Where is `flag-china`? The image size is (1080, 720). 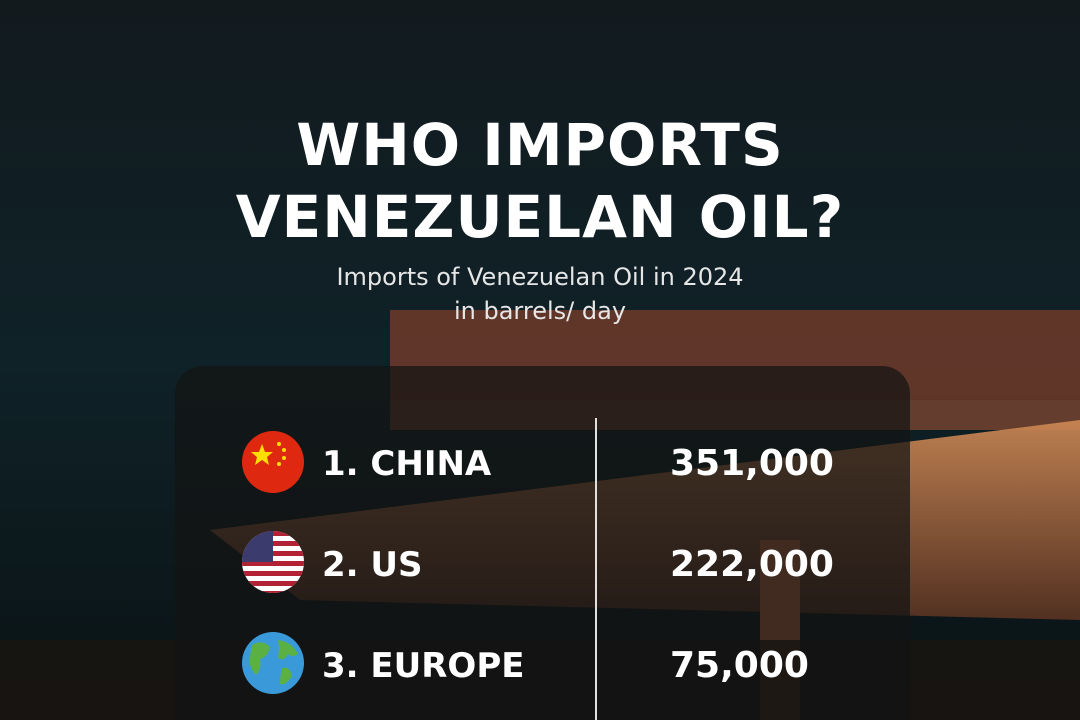
flag-china is located at coordinates (273, 462).